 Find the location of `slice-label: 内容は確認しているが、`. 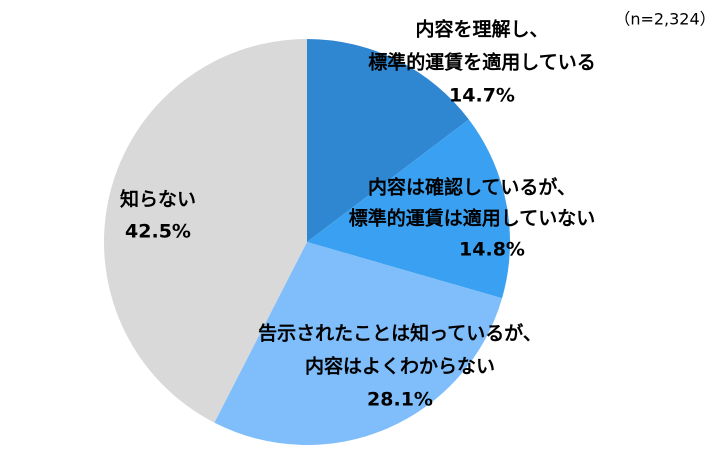

slice-label: 内容は確認しているが、 is located at coordinates (472, 187).